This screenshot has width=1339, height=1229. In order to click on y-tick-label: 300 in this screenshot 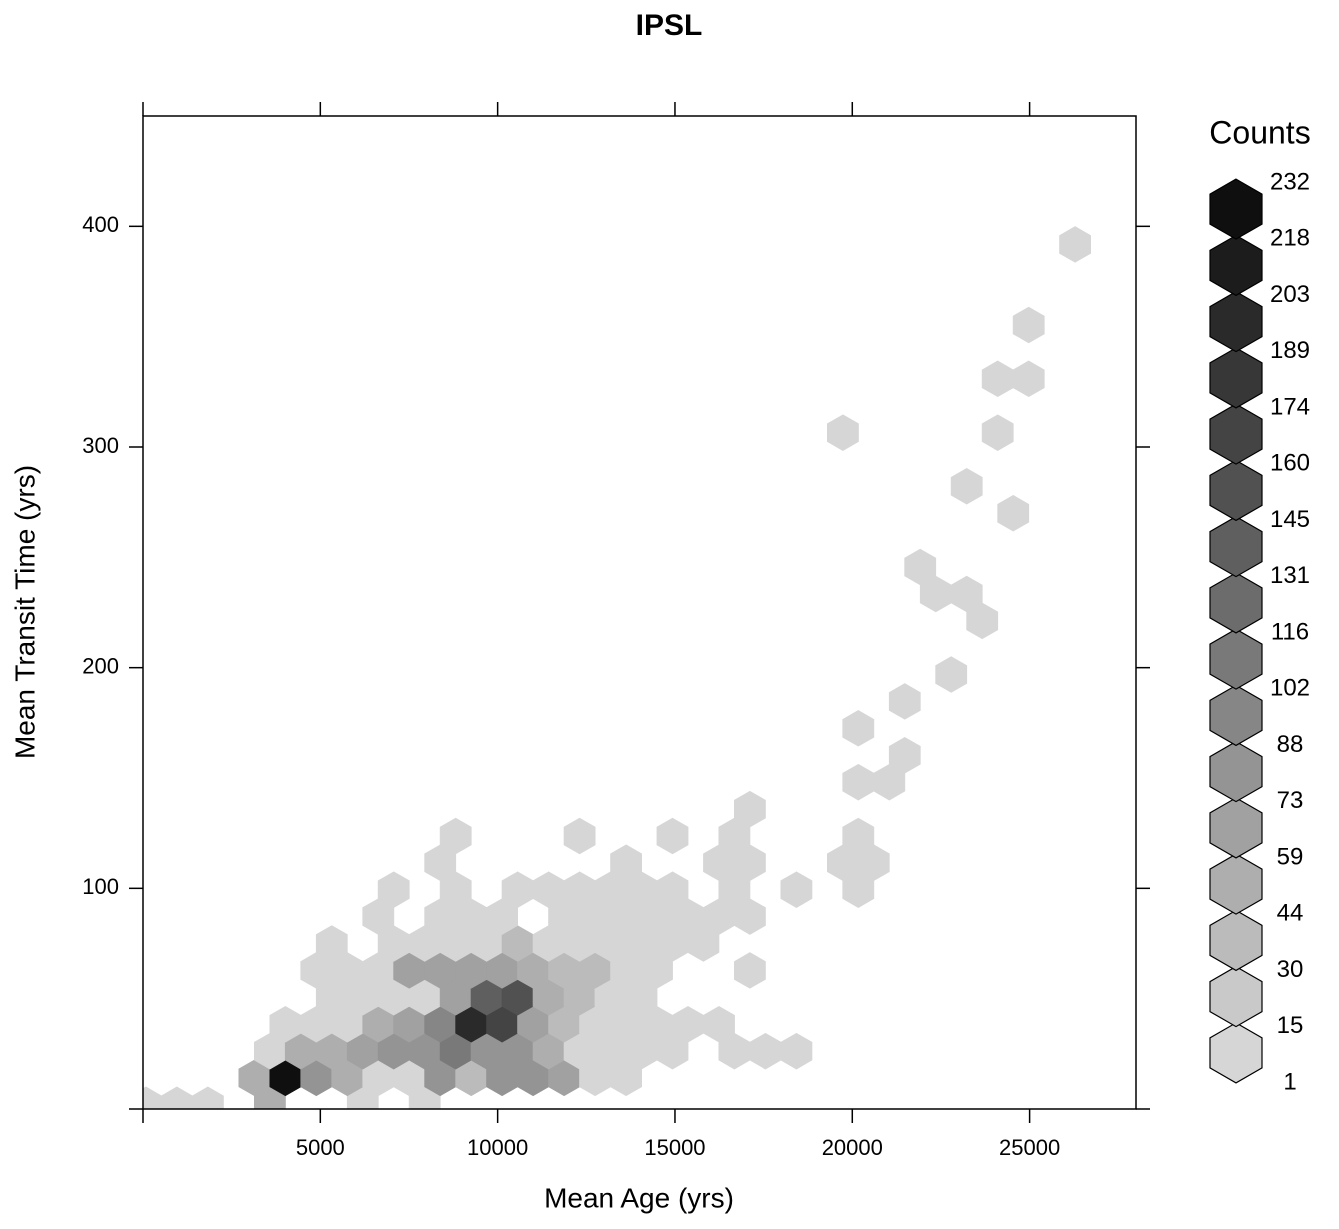, I will do `click(100, 445)`.